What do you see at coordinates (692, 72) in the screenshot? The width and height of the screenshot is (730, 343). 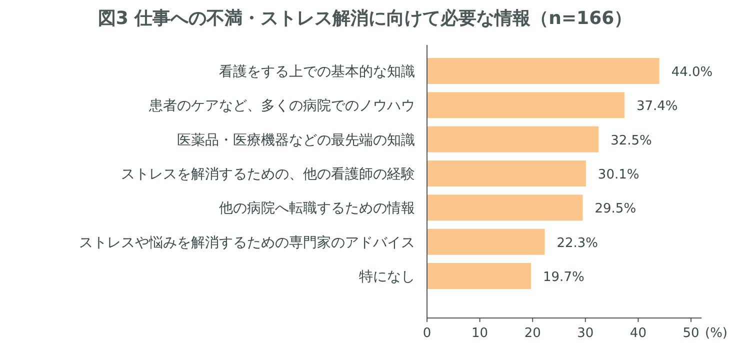 I see `data-label: 44.0%` at bounding box center [692, 72].